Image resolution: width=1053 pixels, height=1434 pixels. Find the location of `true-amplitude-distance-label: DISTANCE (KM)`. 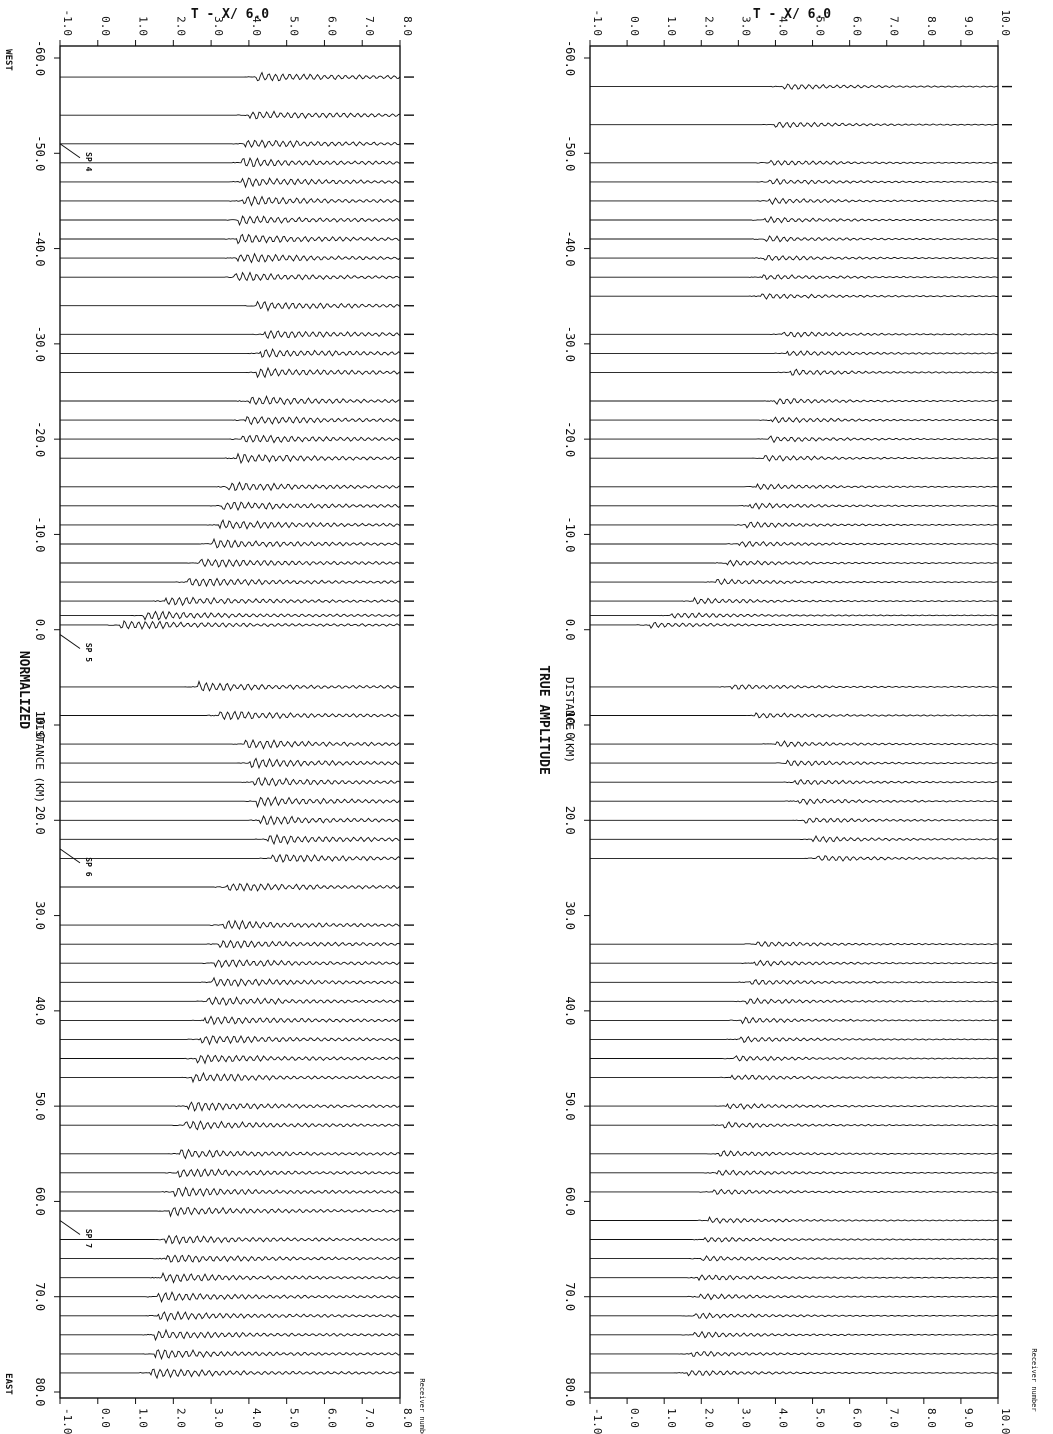

true-amplitude-distance-label: DISTANCE (KM) is located at coordinates (569, 720).